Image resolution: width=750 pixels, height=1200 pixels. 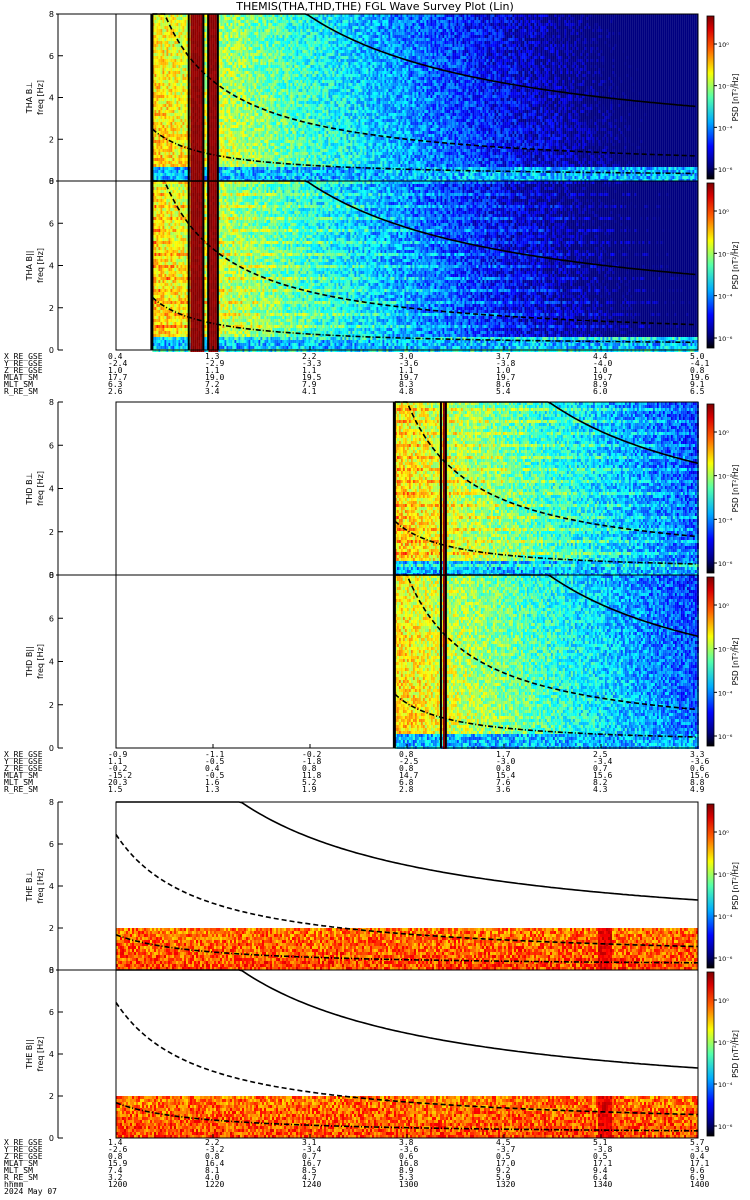 I want to click on panel-label: THA B||, so click(x=29, y=266).